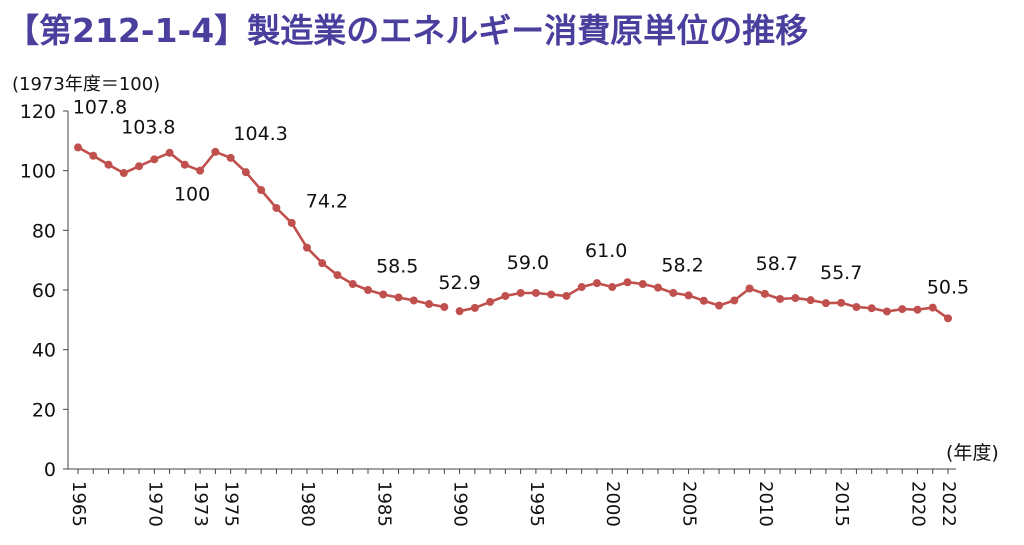  What do you see at coordinates (192, 195) in the screenshot?
I see `data-label: 100` at bounding box center [192, 195].